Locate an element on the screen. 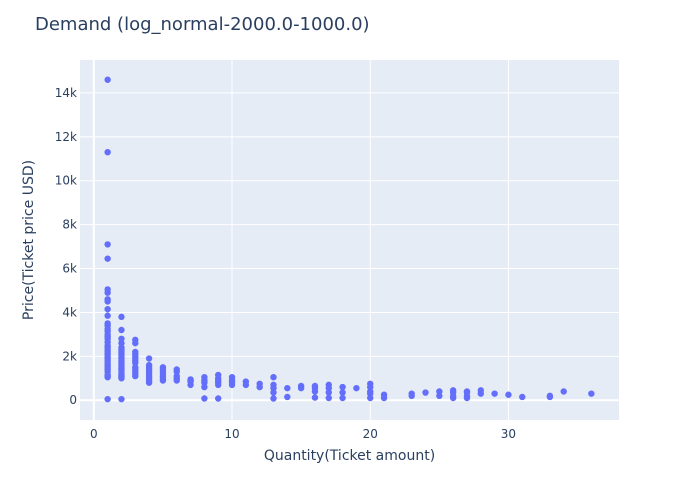  y-tick-label: 14k is located at coordinates (66, 93).